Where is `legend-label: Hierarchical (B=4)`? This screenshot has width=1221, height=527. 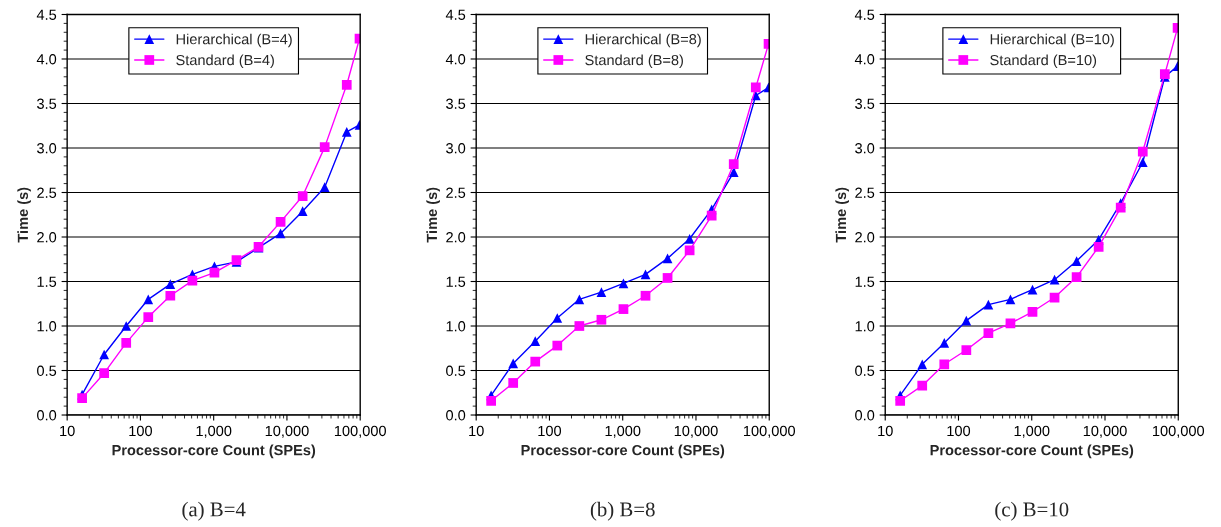
legend-label: Hierarchical (B=4) is located at coordinates (234, 40).